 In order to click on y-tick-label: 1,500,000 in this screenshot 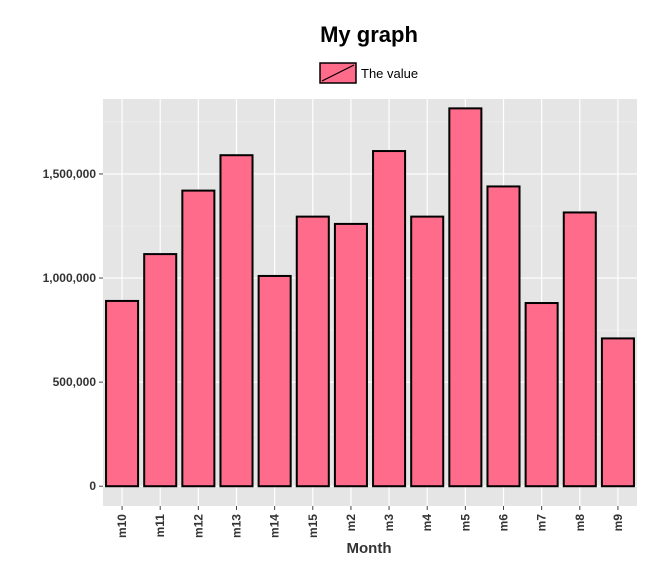, I will do `click(70, 174)`.